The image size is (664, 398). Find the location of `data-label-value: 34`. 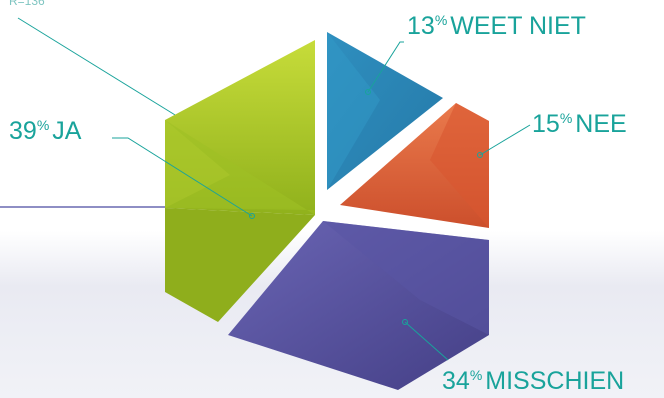

data-label-value: 34 is located at coordinates (456, 381).